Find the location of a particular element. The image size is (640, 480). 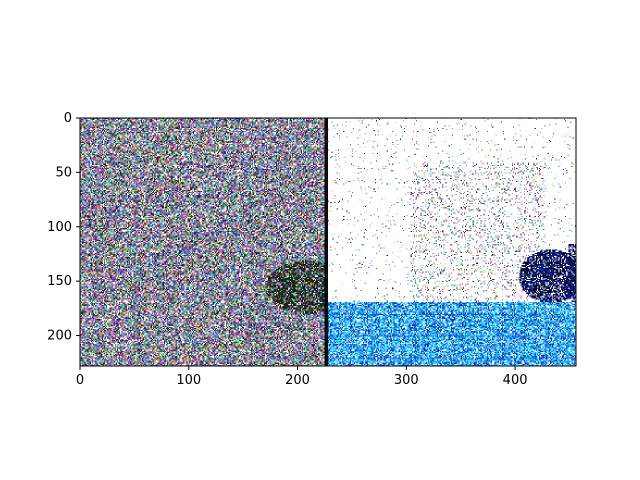

x-tick-label-3: 300 is located at coordinates (406, 380).